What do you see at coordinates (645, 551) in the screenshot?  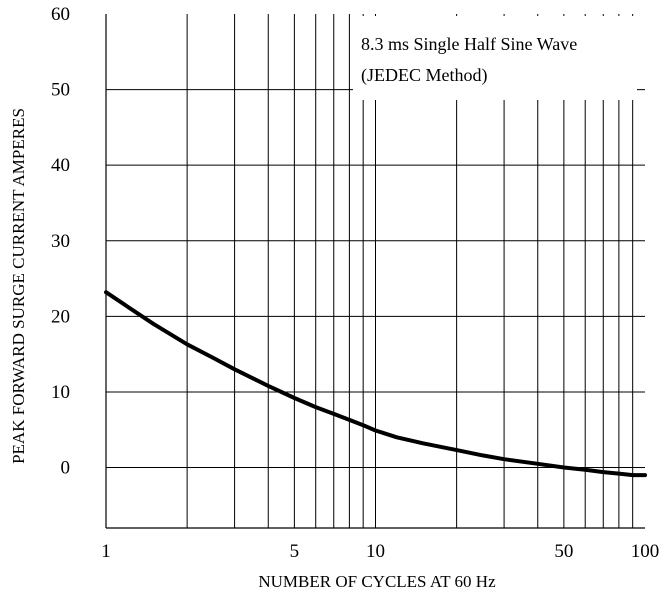 I see `x-tick-label: 100` at bounding box center [645, 551].